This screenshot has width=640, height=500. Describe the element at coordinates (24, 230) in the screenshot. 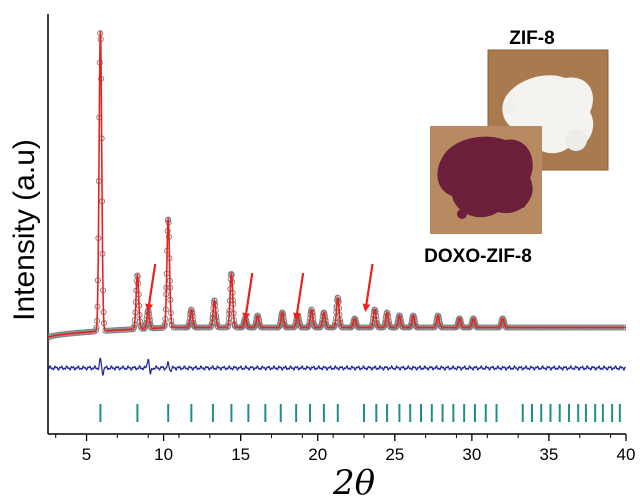

I see `y-axis-label: Intensity (a.u)` at that location.